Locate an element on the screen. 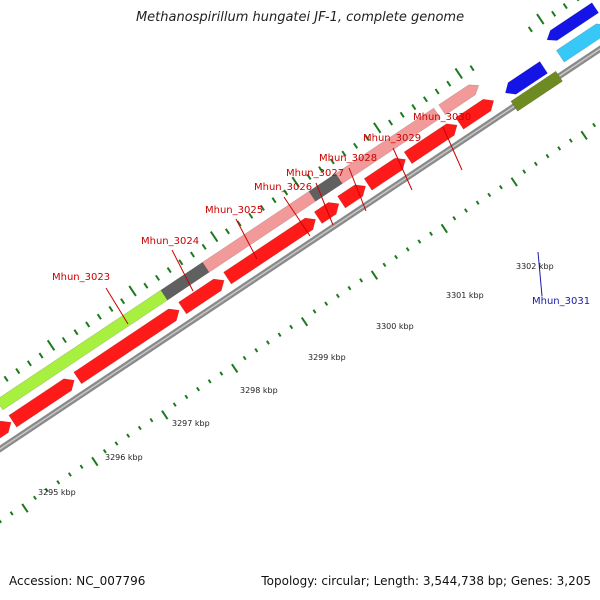 This screenshot has width=600, height=600. gene-label-mhun_3023: Mhun_3023 is located at coordinates (81, 277).